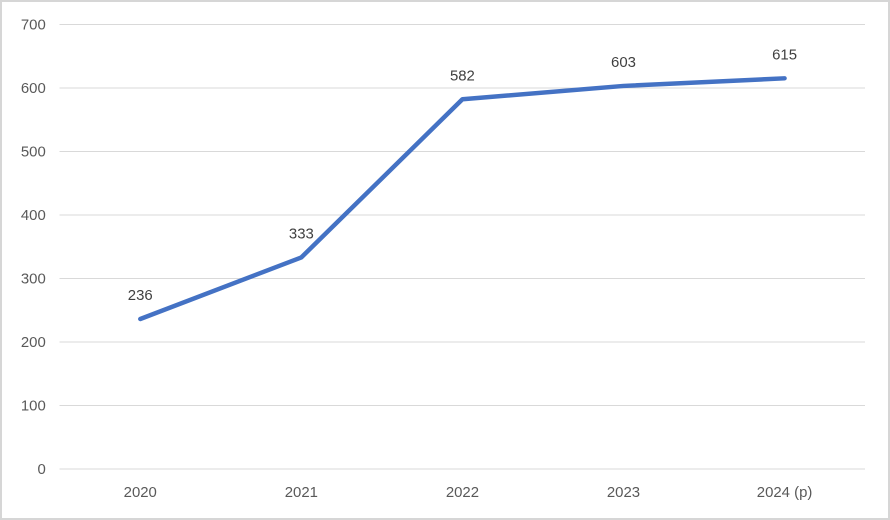 The width and height of the screenshot is (890, 520). I want to click on data-point-label: 236, so click(140, 296).